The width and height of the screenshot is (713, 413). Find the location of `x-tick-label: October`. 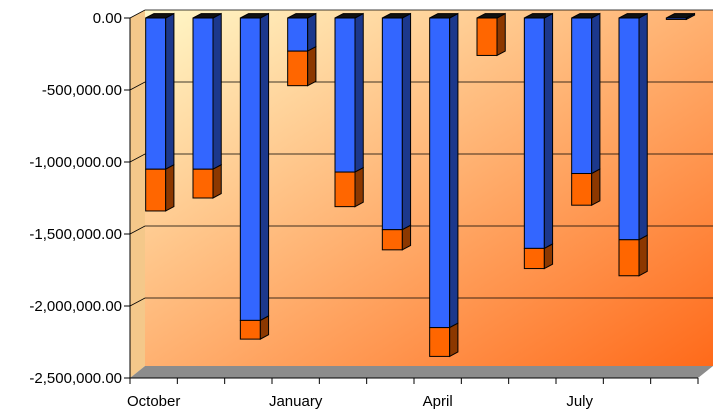

x-tick-label: October is located at coordinates (153, 401).